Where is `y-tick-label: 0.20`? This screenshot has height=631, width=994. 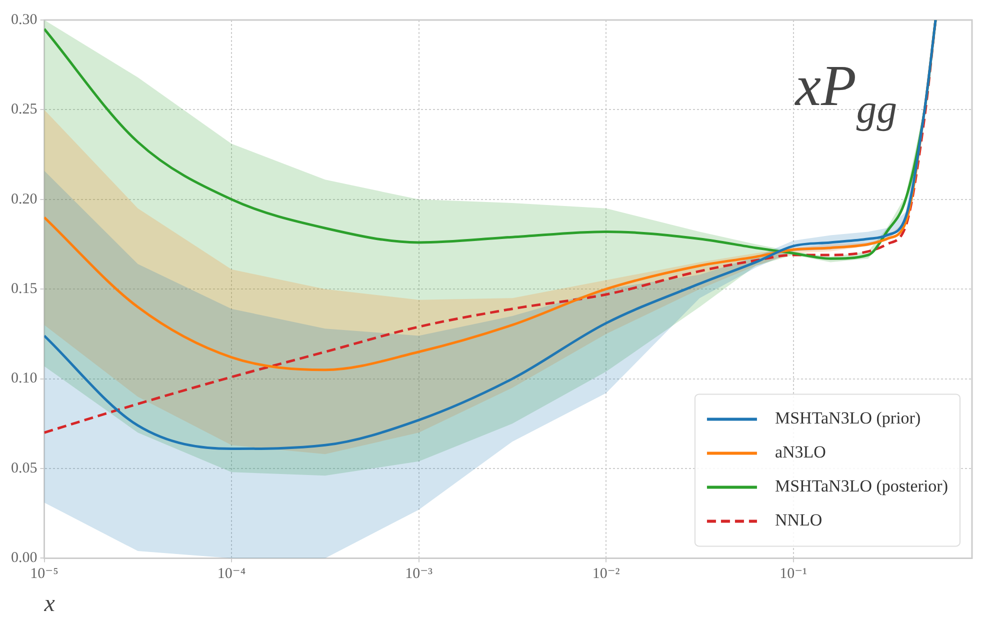 y-tick-label: 0.20 is located at coordinates (24, 199).